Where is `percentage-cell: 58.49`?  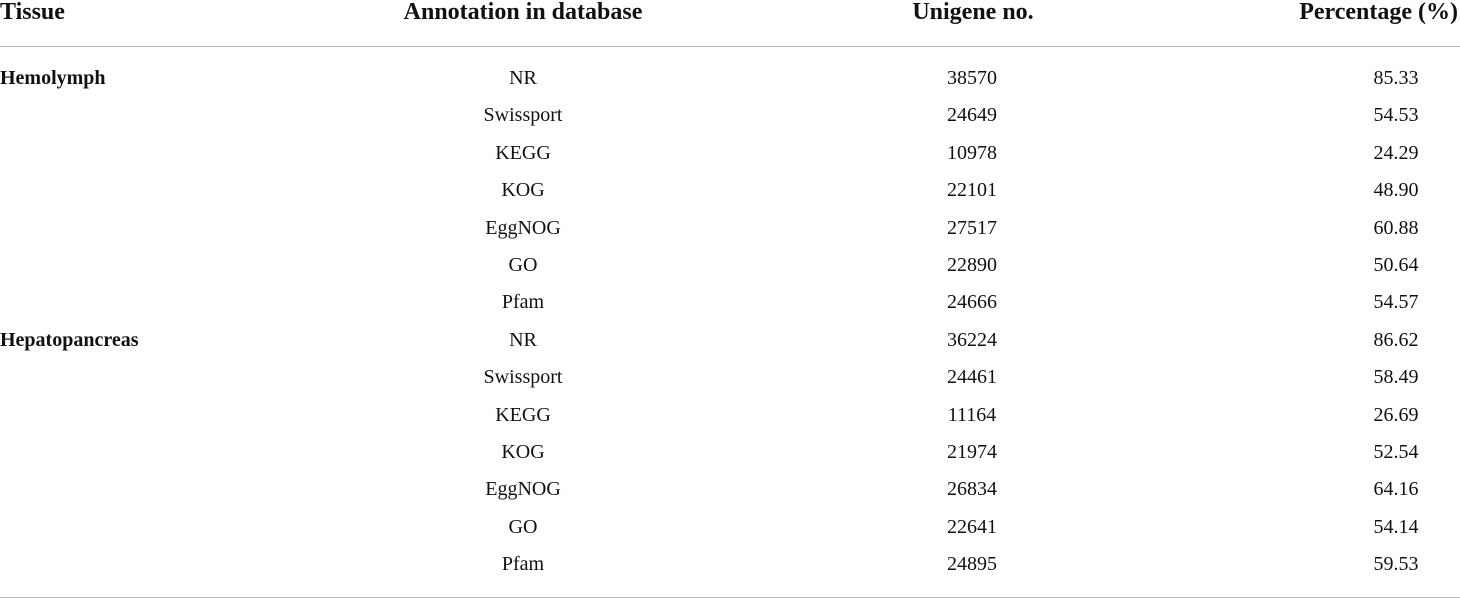 percentage-cell: 58.49 is located at coordinates (1396, 377).